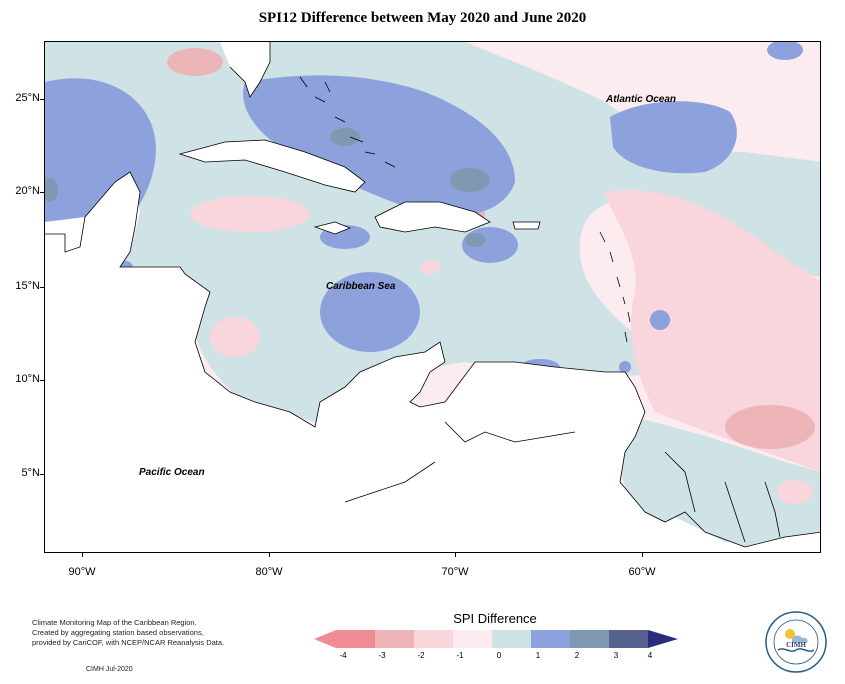  I want to click on land-florida, so click(245, 69).